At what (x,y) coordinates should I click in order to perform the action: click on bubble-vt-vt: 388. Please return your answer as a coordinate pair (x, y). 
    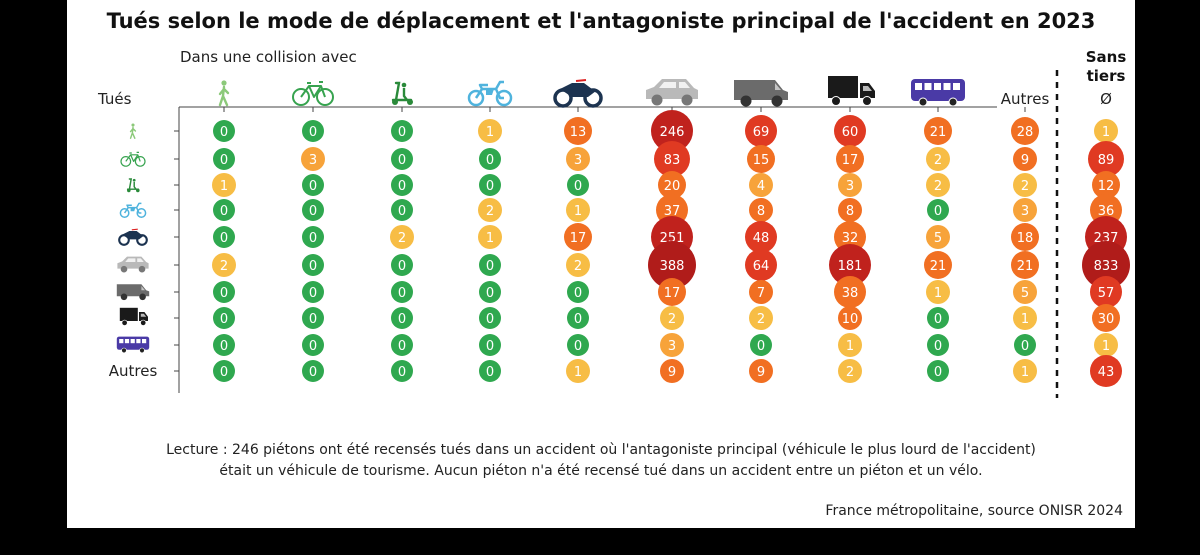
    Looking at the image, I should click on (672, 265).